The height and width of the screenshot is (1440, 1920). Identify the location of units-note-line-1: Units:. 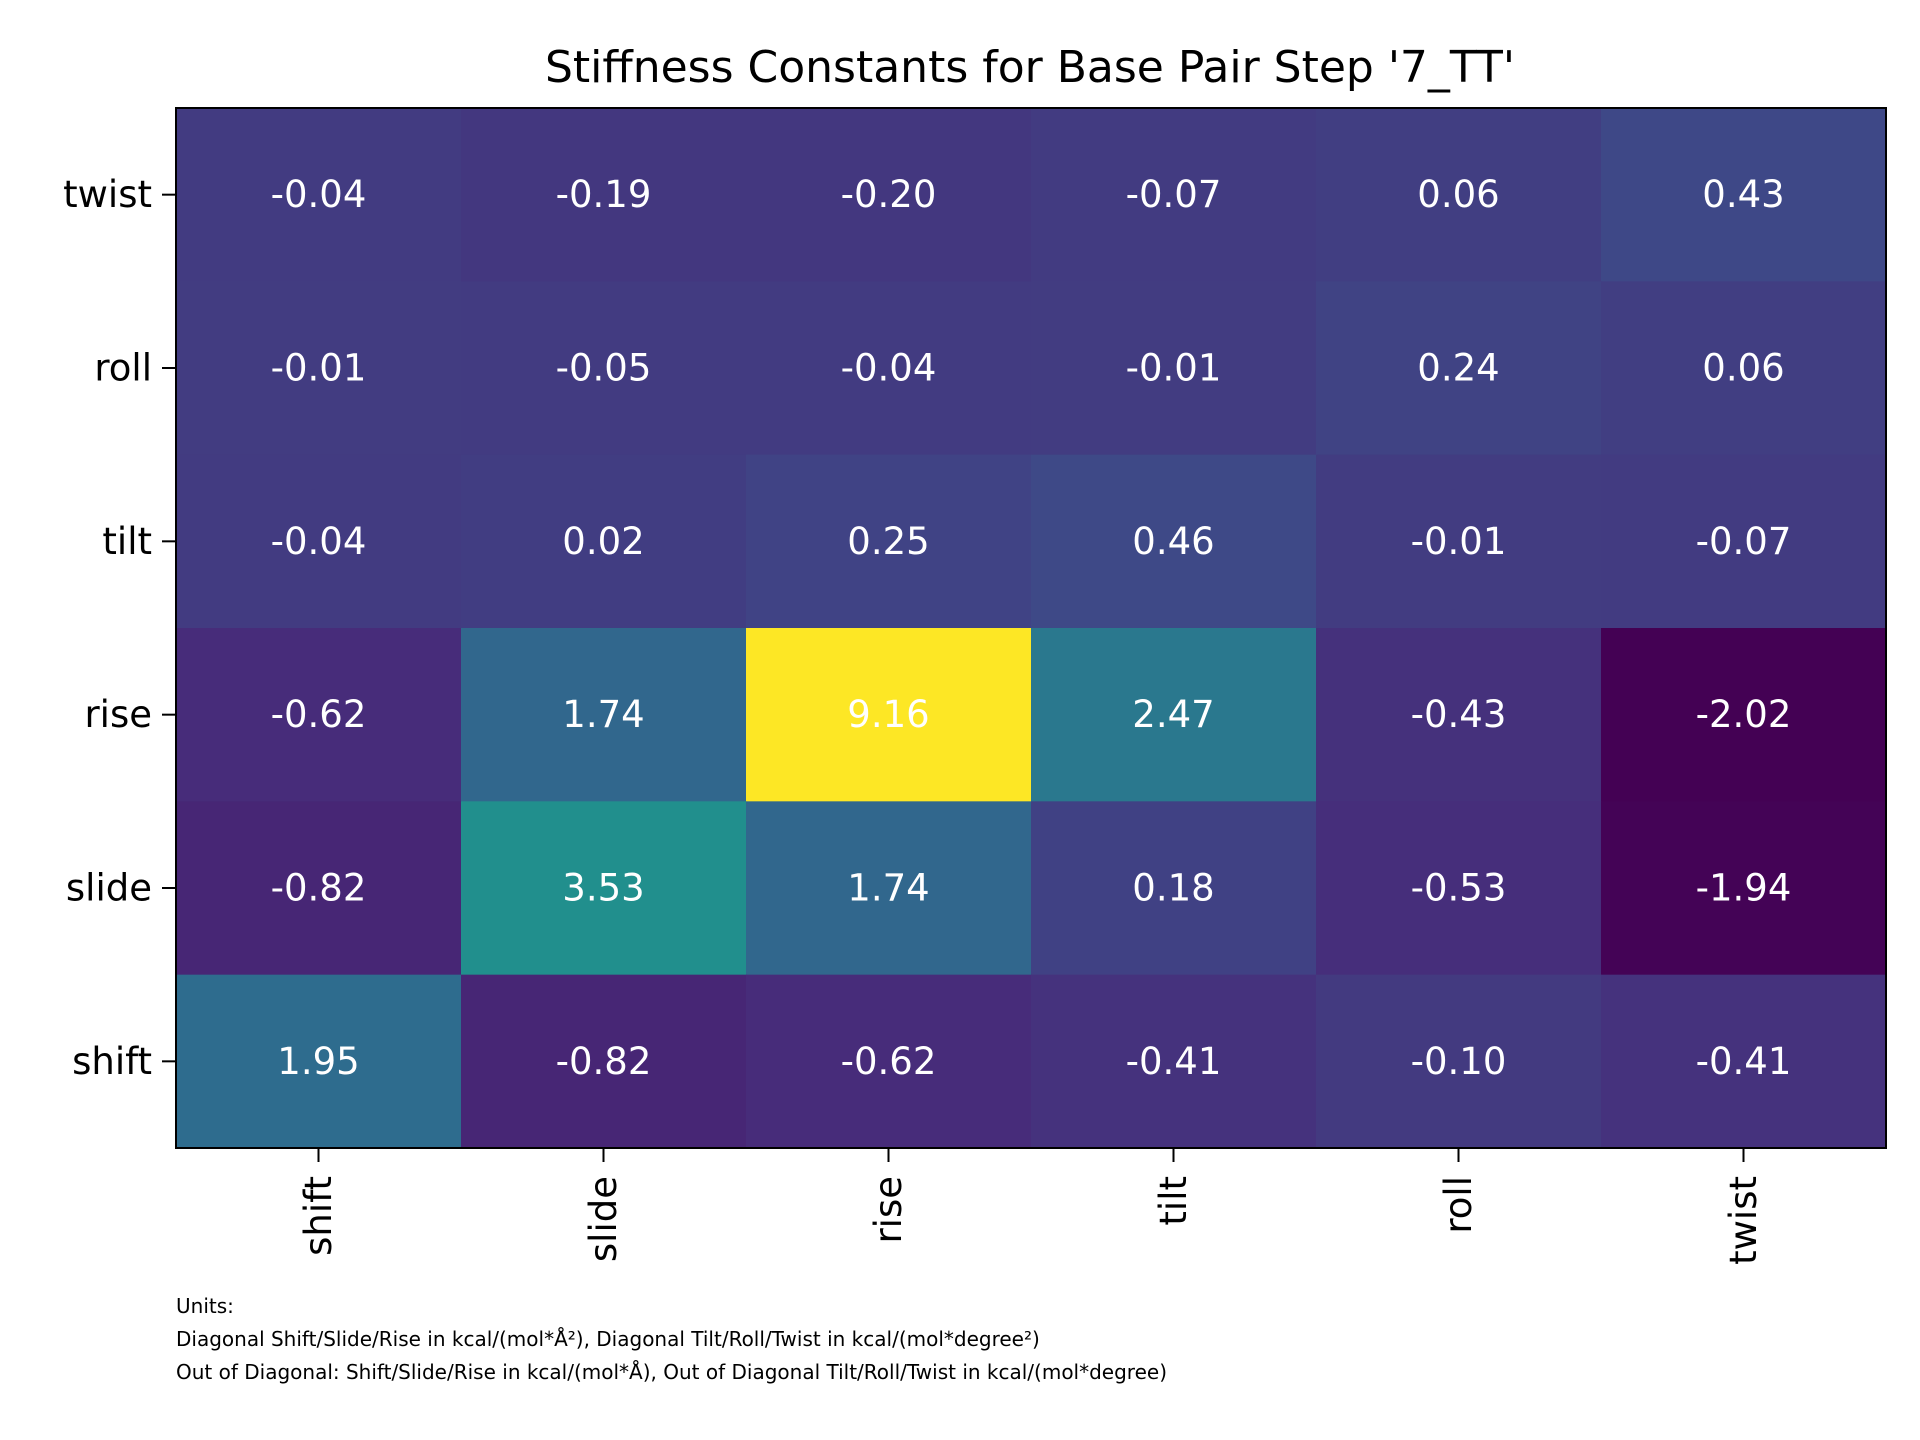
(205, 1306).